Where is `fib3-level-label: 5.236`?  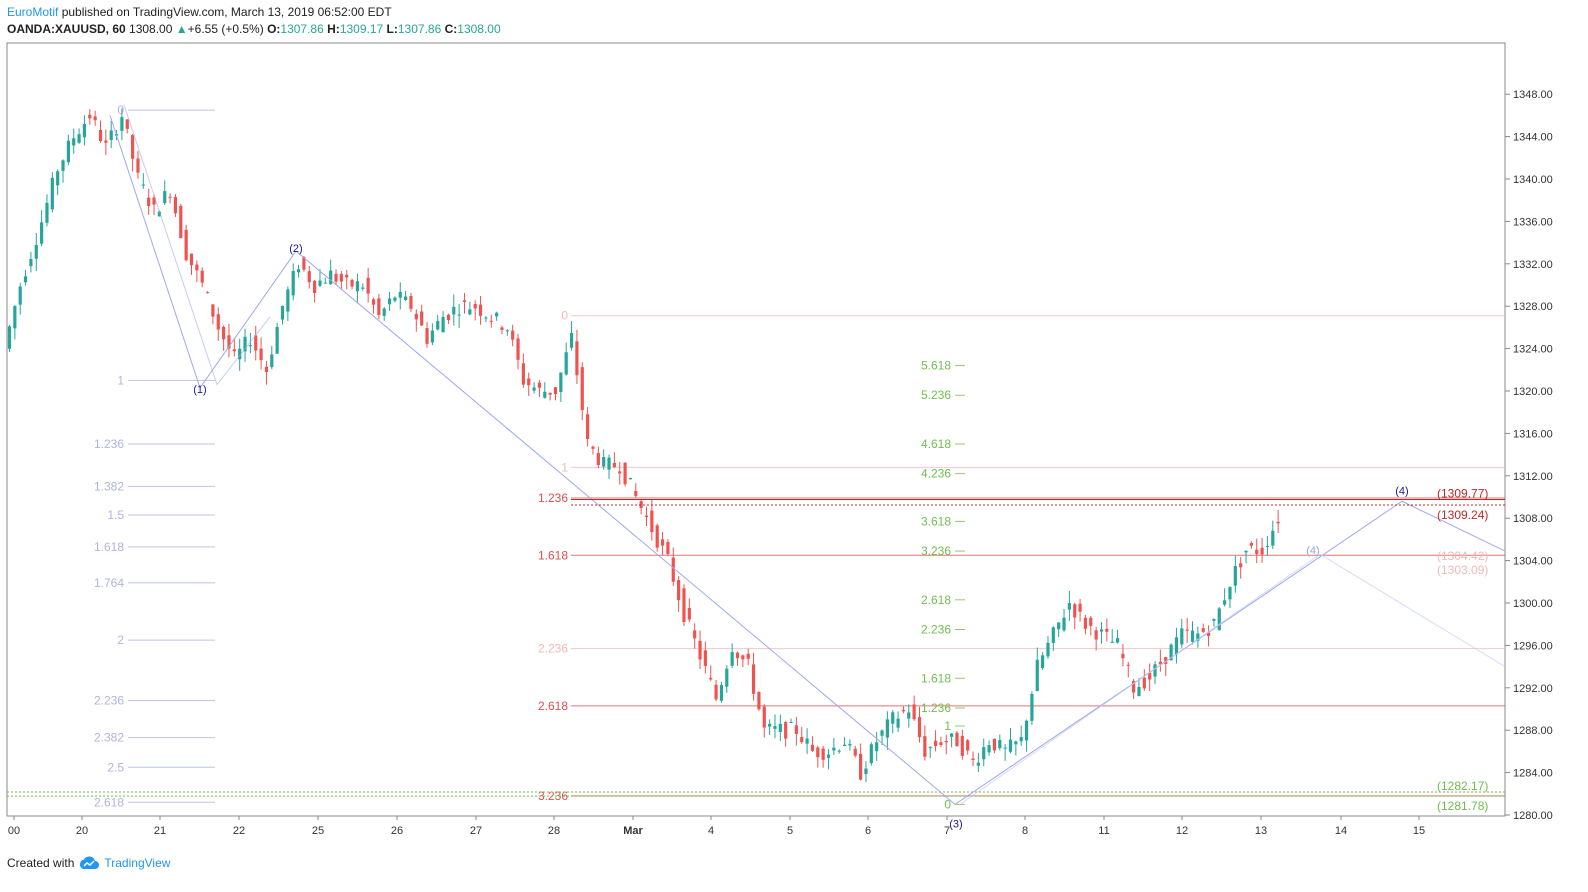 fib3-level-label: 5.236 is located at coordinates (936, 395).